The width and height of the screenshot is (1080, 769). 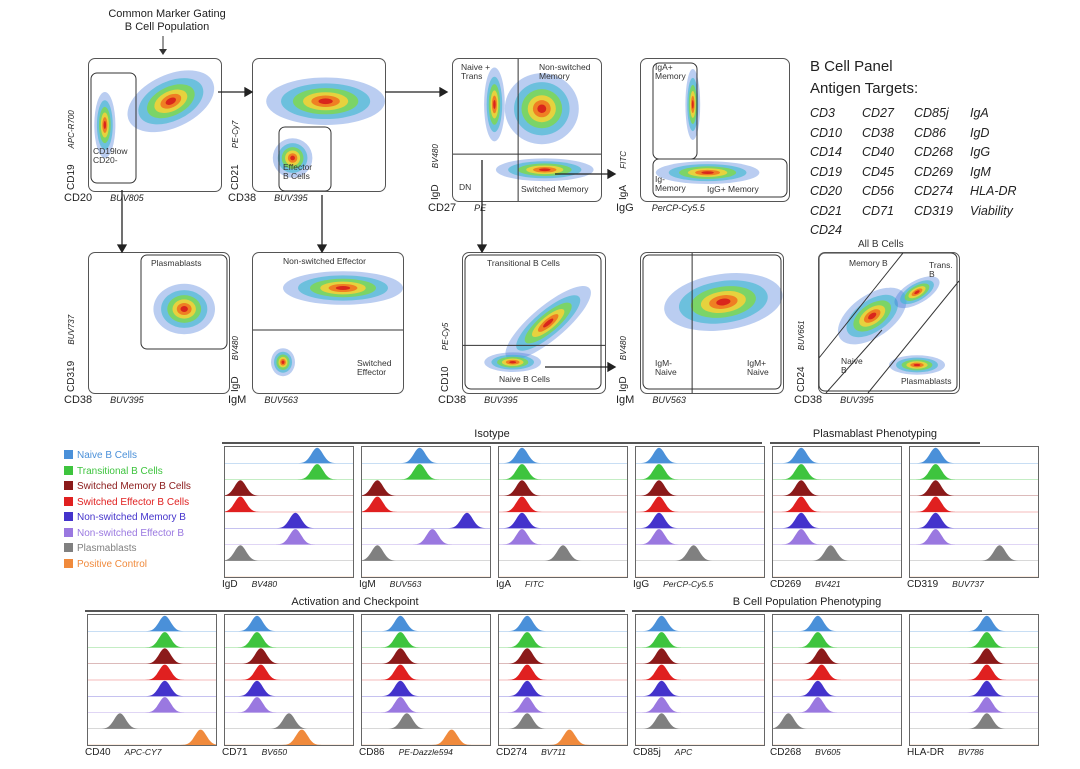 I want to click on histogram-fluorophore: BV421, so click(x=828, y=584).